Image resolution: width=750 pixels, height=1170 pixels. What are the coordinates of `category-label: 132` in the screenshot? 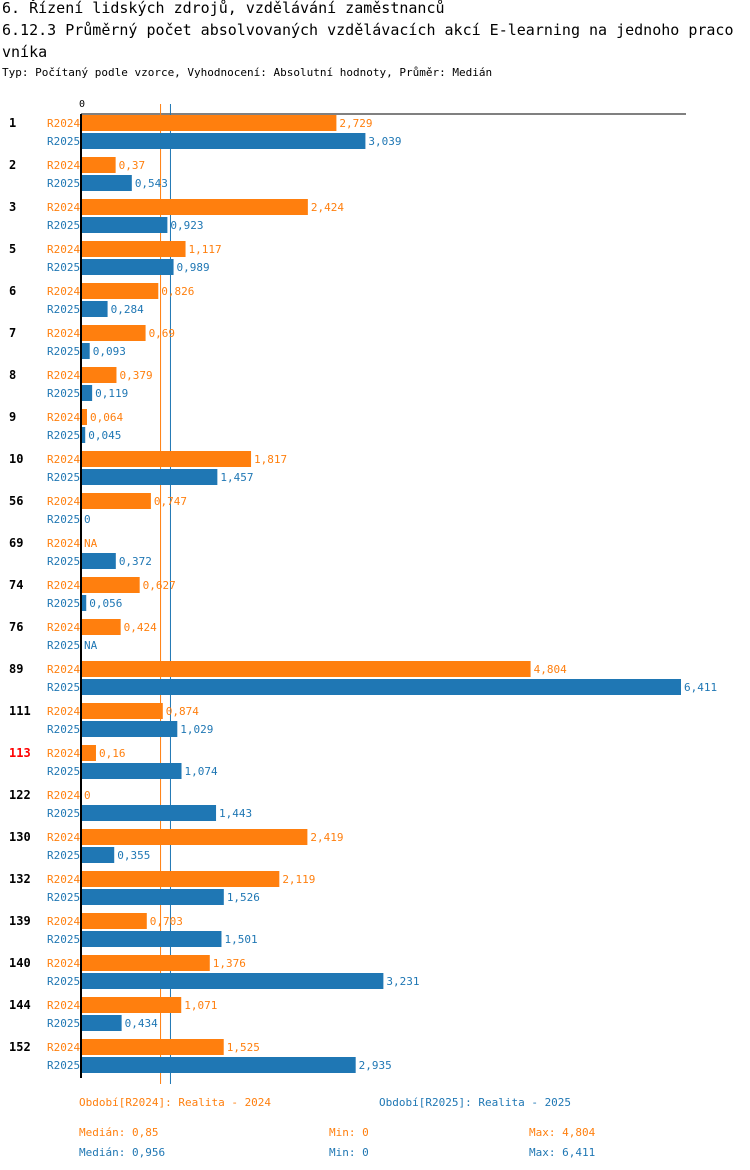 It's located at (20, 879).